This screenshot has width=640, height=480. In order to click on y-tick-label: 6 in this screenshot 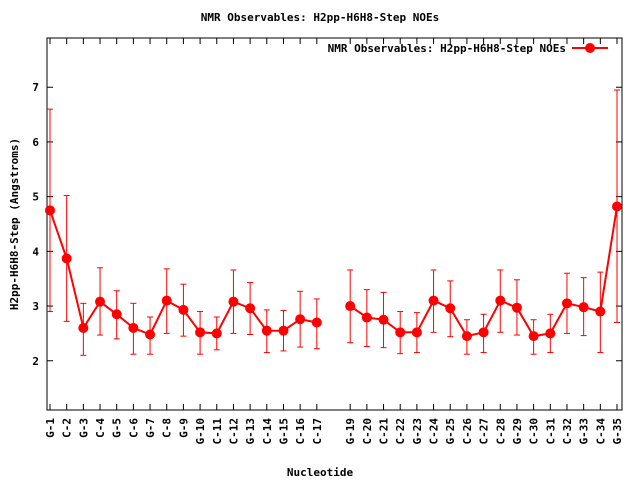, I will do `click(35, 142)`.